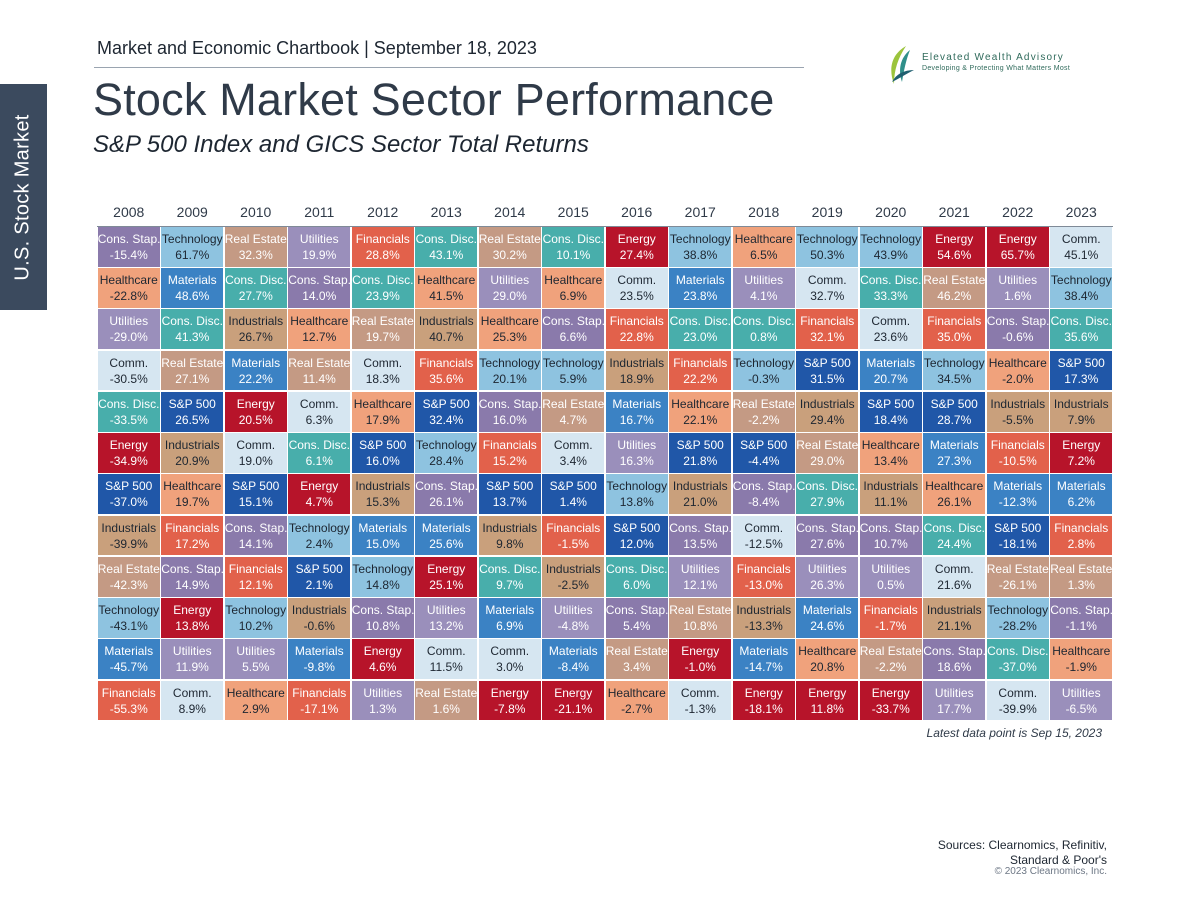 The height and width of the screenshot is (900, 1200). Describe the element at coordinates (954, 337) in the screenshot. I see `sector-return: 35.0%` at that location.